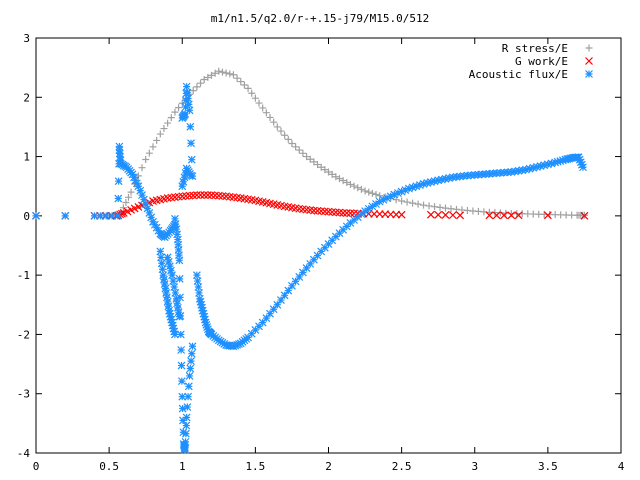  What do you see at coordinates (26, 38) in the screenshot?
I see `y-tick-label: 3` at bounding box center [26, 38].